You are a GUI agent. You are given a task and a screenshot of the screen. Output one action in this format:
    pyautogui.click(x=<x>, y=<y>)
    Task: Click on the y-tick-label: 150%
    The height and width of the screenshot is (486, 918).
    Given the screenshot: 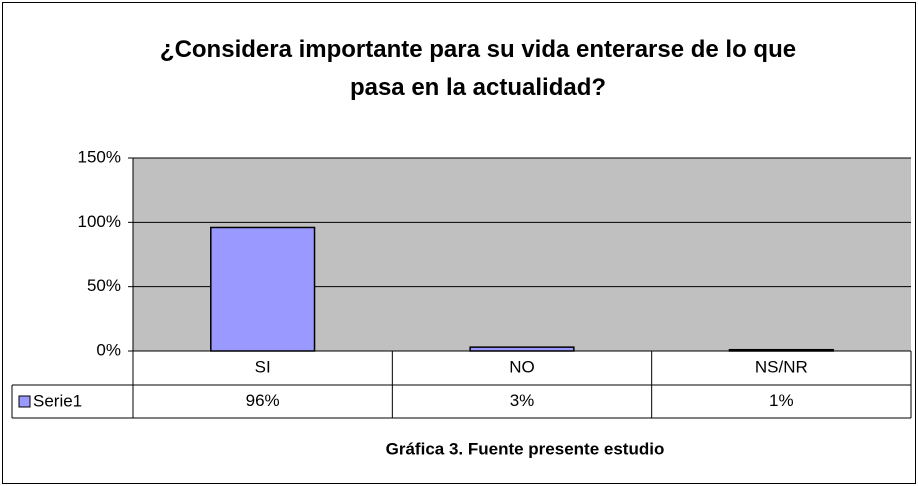 What is the action you would take?
    pyautogui.click(x=99, y=156)
    